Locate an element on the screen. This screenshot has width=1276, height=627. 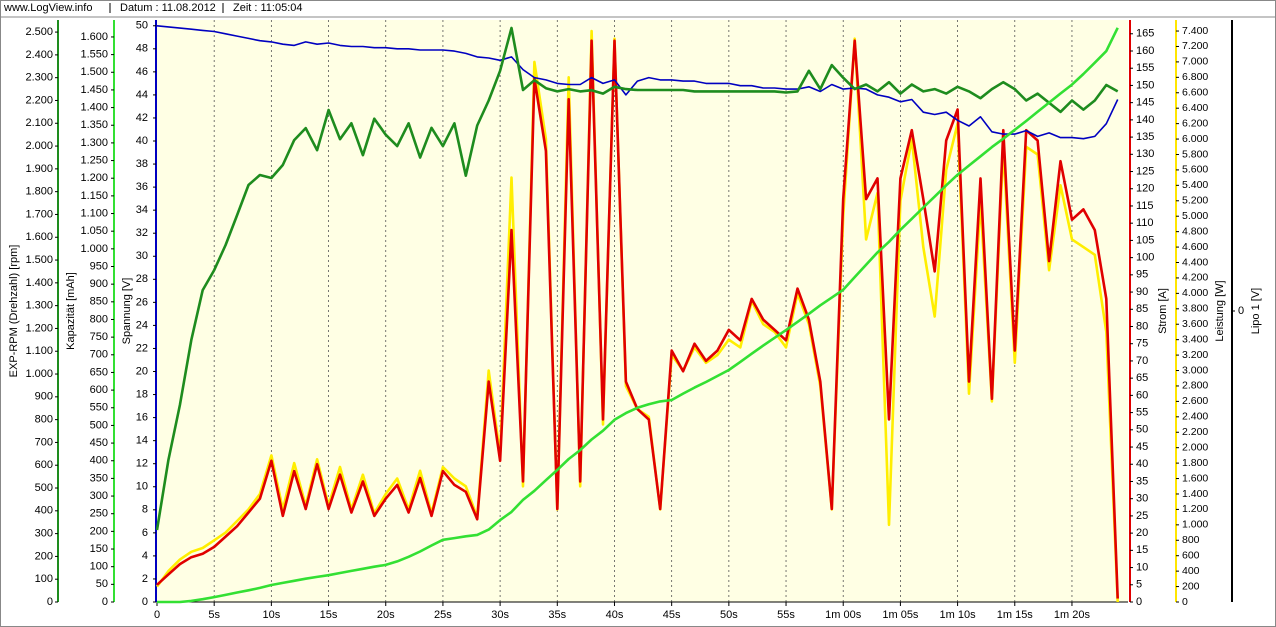
y-tick-label: 130 is located at coordinates (1145, 154).